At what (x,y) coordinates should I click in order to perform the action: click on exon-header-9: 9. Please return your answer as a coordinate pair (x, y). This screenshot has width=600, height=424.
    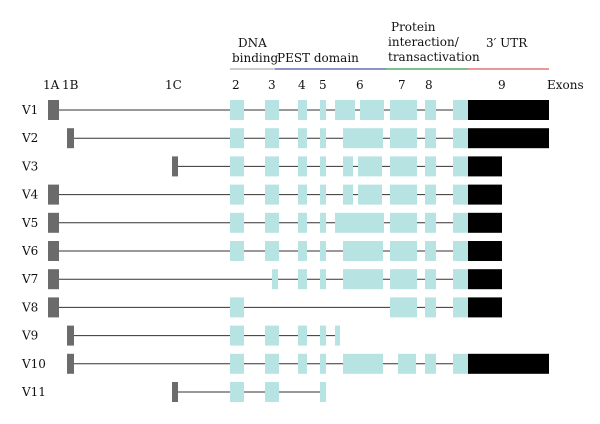
    Looking at the image, I should click on (502, 85).